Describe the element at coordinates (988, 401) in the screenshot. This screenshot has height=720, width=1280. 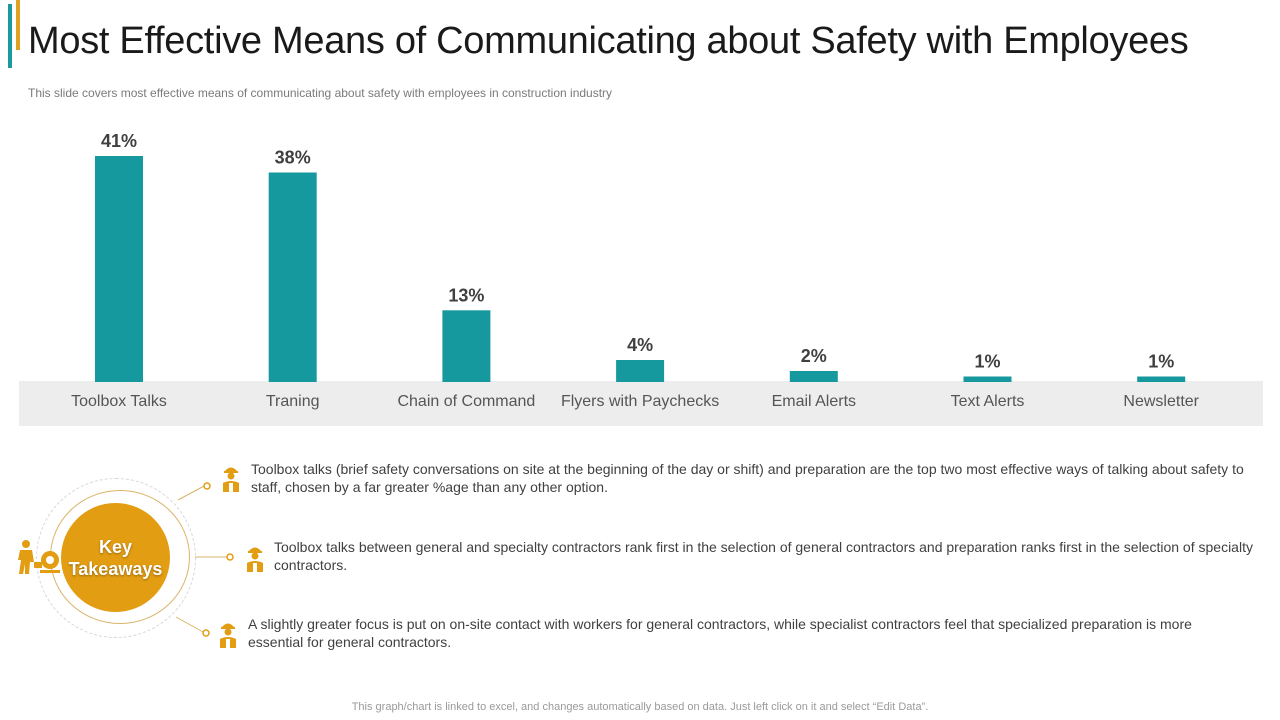
I see `category-label-5: Text Alerts` at that location.